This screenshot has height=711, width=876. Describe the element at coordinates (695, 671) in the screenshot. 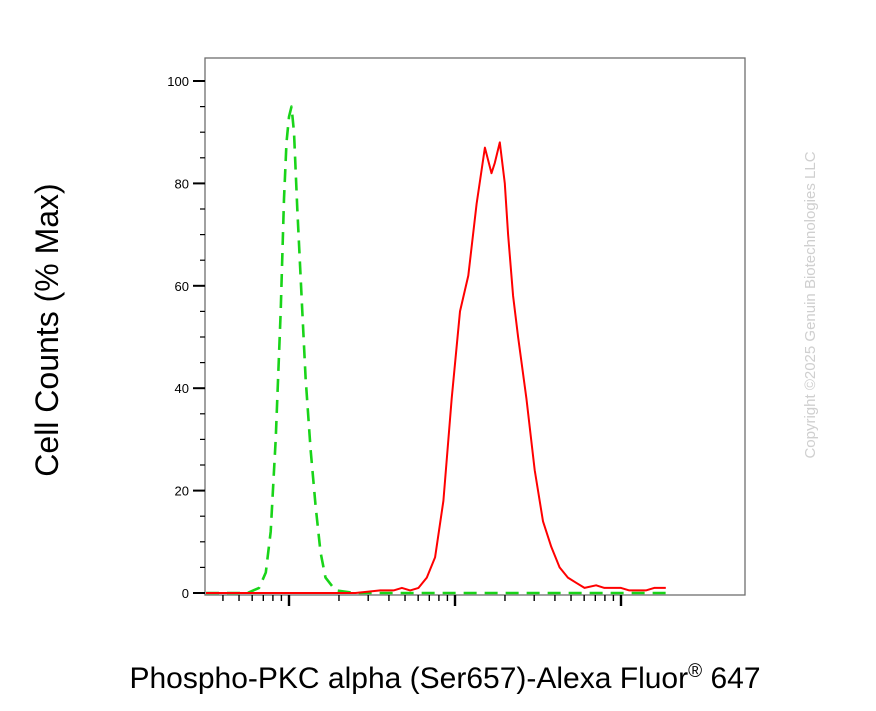

I see `x-axis-title-mark: ®` at that location.